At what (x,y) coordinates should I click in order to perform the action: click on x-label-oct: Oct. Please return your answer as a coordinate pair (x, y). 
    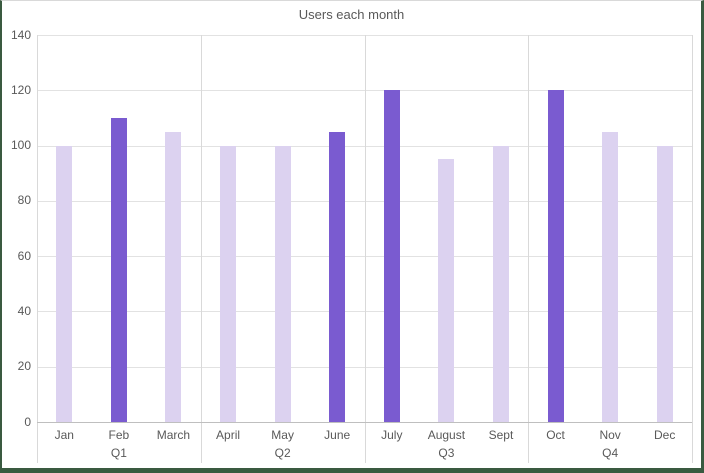
    Looking at the image, I should click on (555, 435).